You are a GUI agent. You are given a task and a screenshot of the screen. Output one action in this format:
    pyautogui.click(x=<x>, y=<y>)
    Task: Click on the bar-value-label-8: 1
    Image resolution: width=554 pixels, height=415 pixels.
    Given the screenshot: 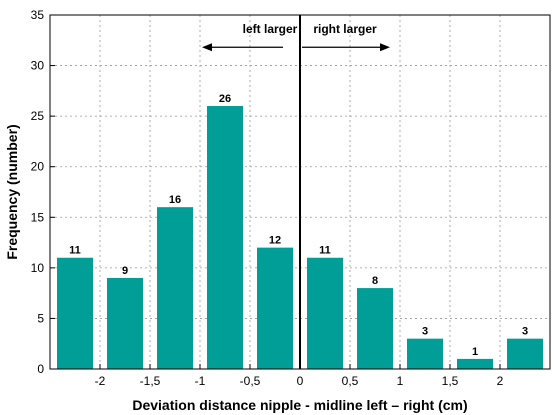 What is the action you would take?
    pyautogui.click(x=475, y=352)
    